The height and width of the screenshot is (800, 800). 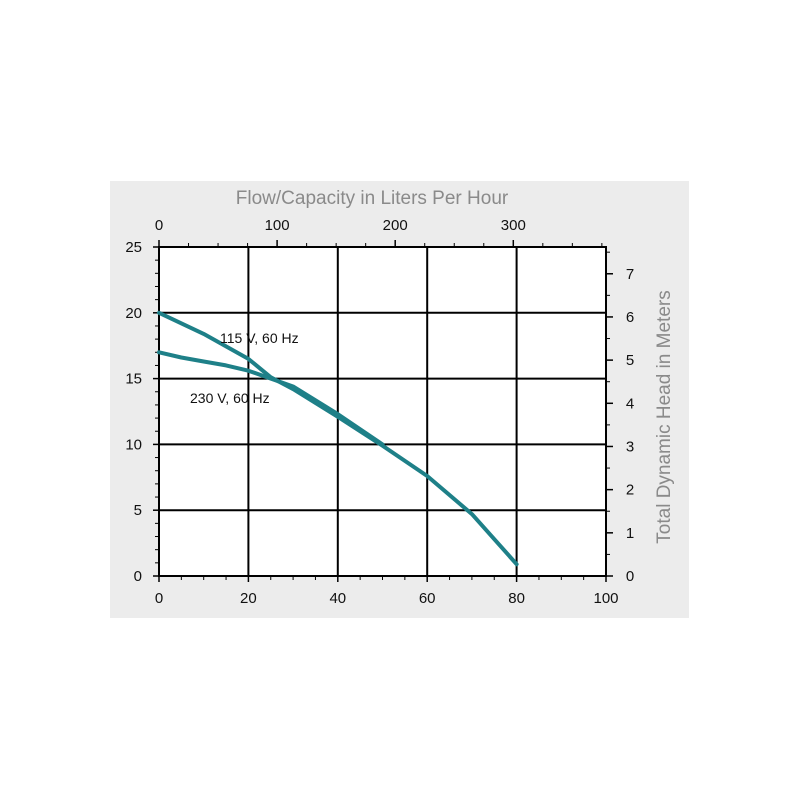 What do you see at coordinates (230, 398) in the screenshot?
I see `series-label-230v: 230 V, 60 Hz` at bounding box center [230, 398].